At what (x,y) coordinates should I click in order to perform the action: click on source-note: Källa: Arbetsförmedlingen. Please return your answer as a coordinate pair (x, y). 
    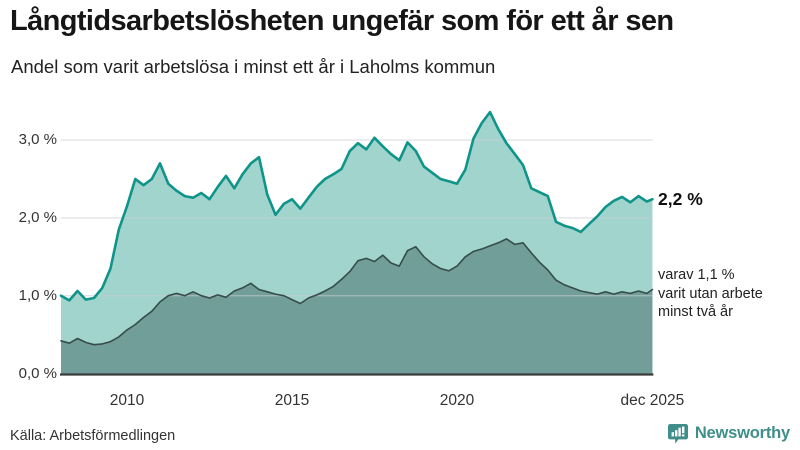
    Looking at the image, I should click on (93, 436).